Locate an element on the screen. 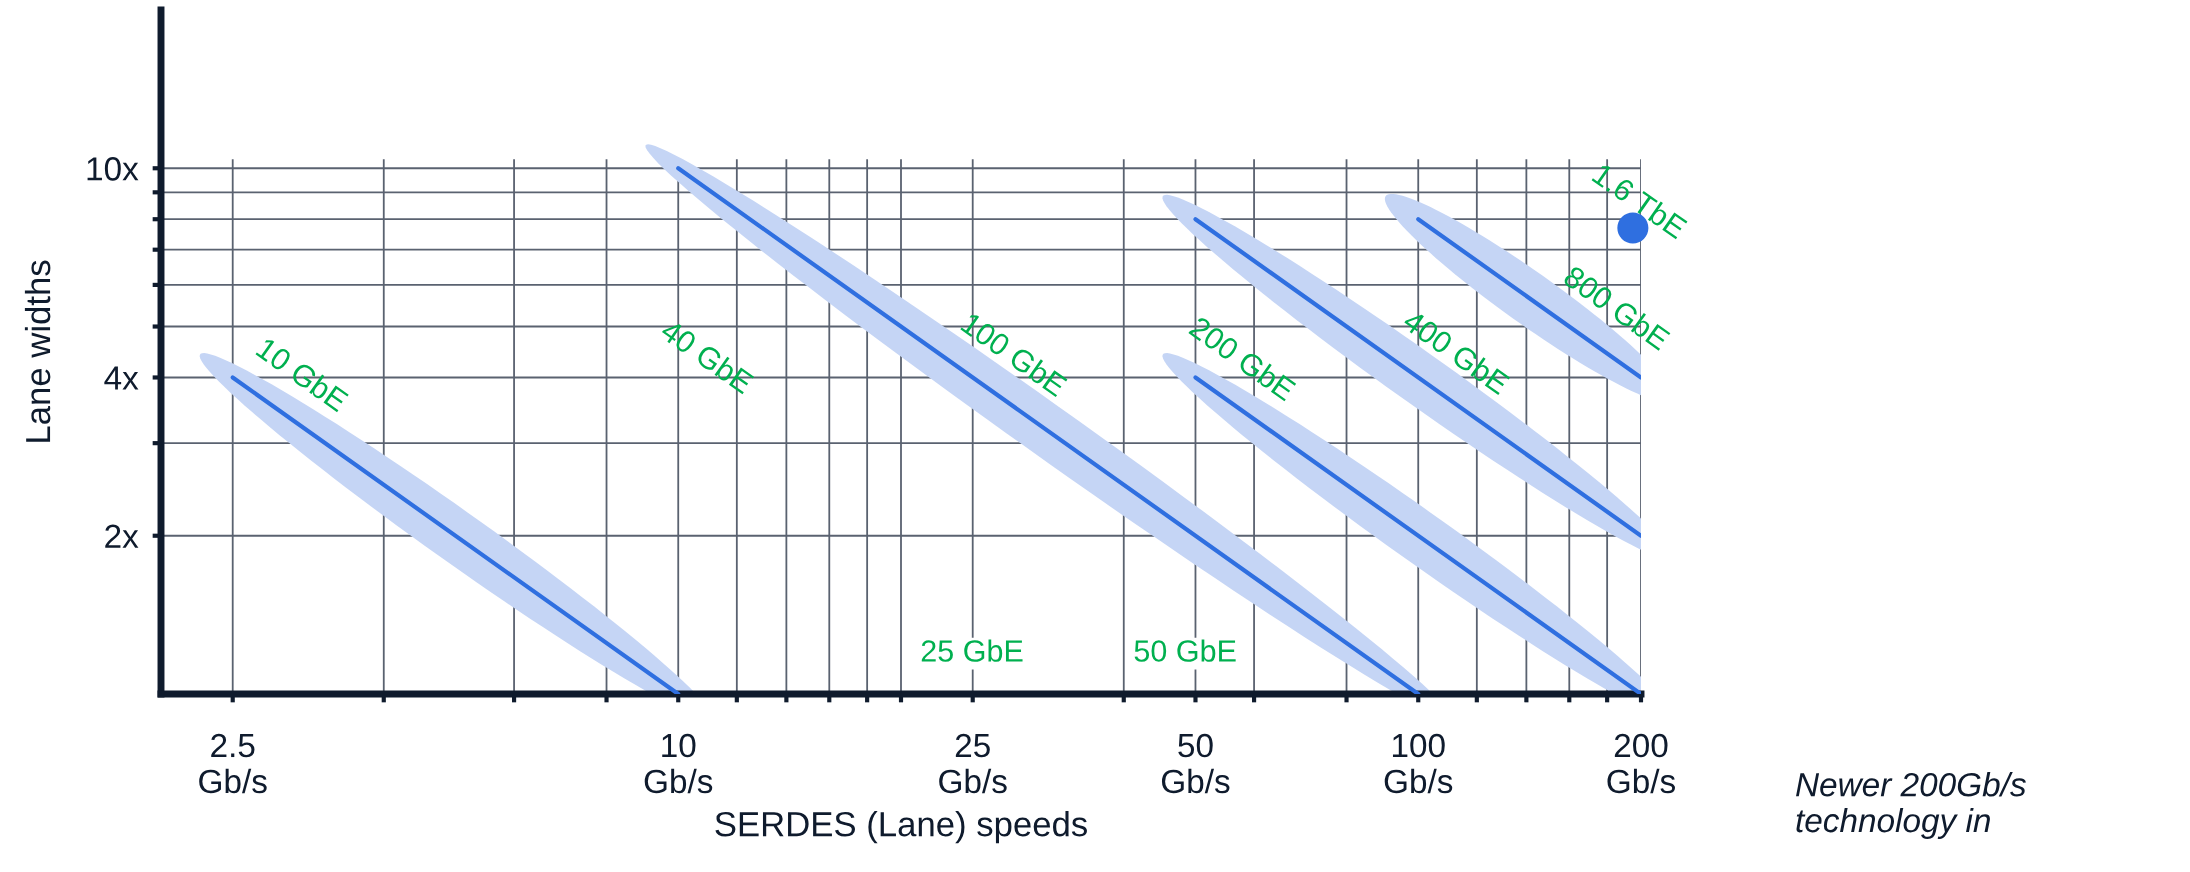  y-tick-label: 10x is located at coordinates (113, 169).